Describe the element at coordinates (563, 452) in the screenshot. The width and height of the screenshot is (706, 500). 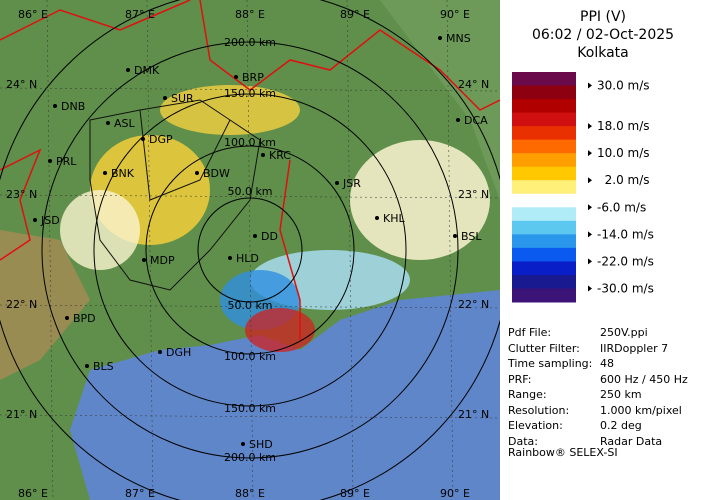
I see `footer: Rainbow® SELEX-SI` at that location.